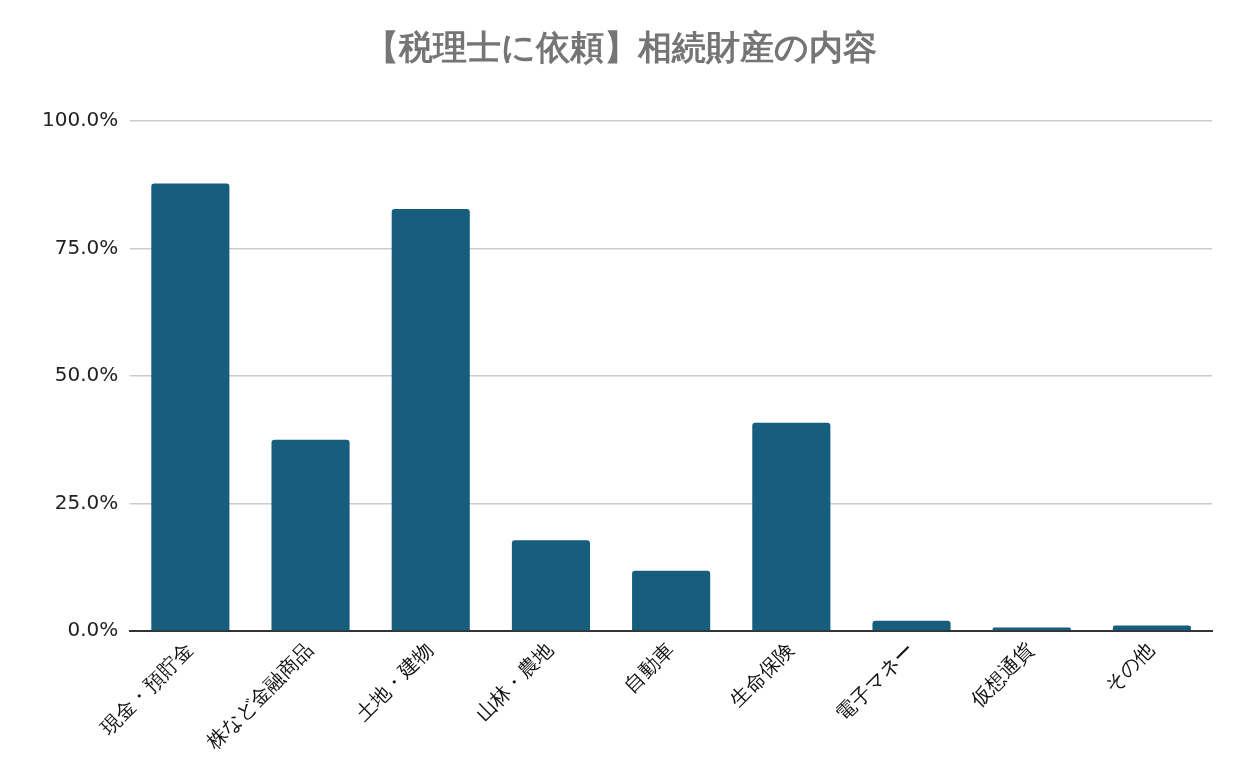 The width and height of the screenshot is (1250, 773). I want to click on chart-title: 【税理士に依頼】相続財産の内容, so click(621, 47).